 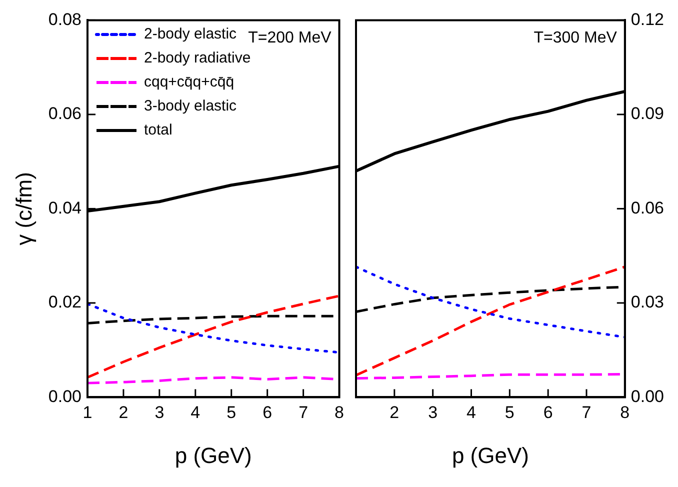 What do you see at coordinates (23, 209) in the screenshot?
I see `y-axis-title: γ (c/fm)` at bounding box center [23, 209].